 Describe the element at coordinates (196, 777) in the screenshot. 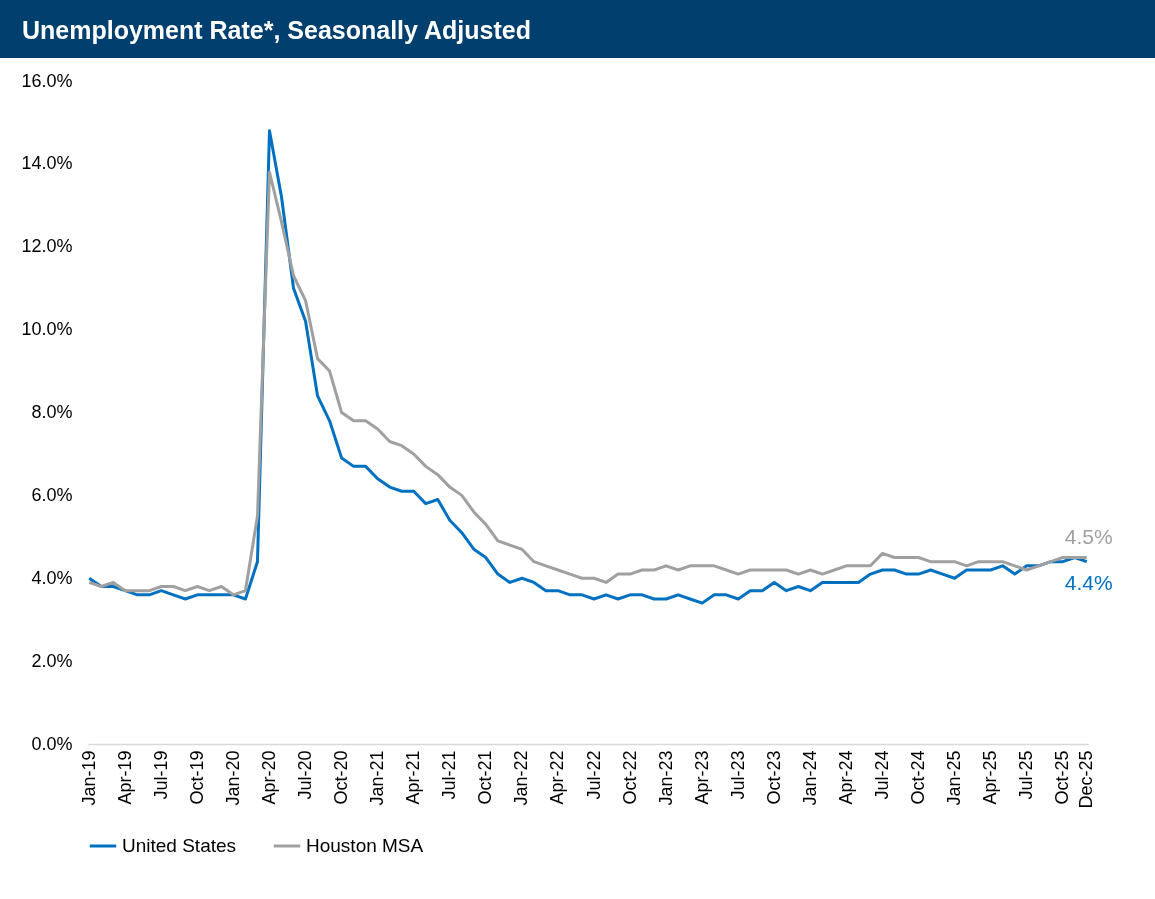

I see `x-tick-label: Oct-19` at that location.